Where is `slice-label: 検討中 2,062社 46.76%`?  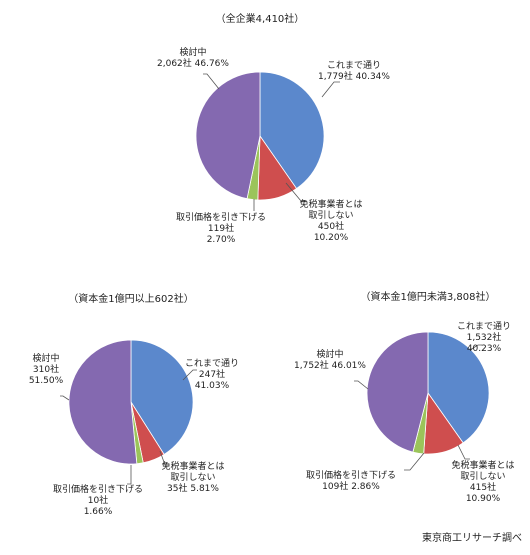 slice-label: 検討中 2,062社 46.76% is located at coordinates (193, 57).